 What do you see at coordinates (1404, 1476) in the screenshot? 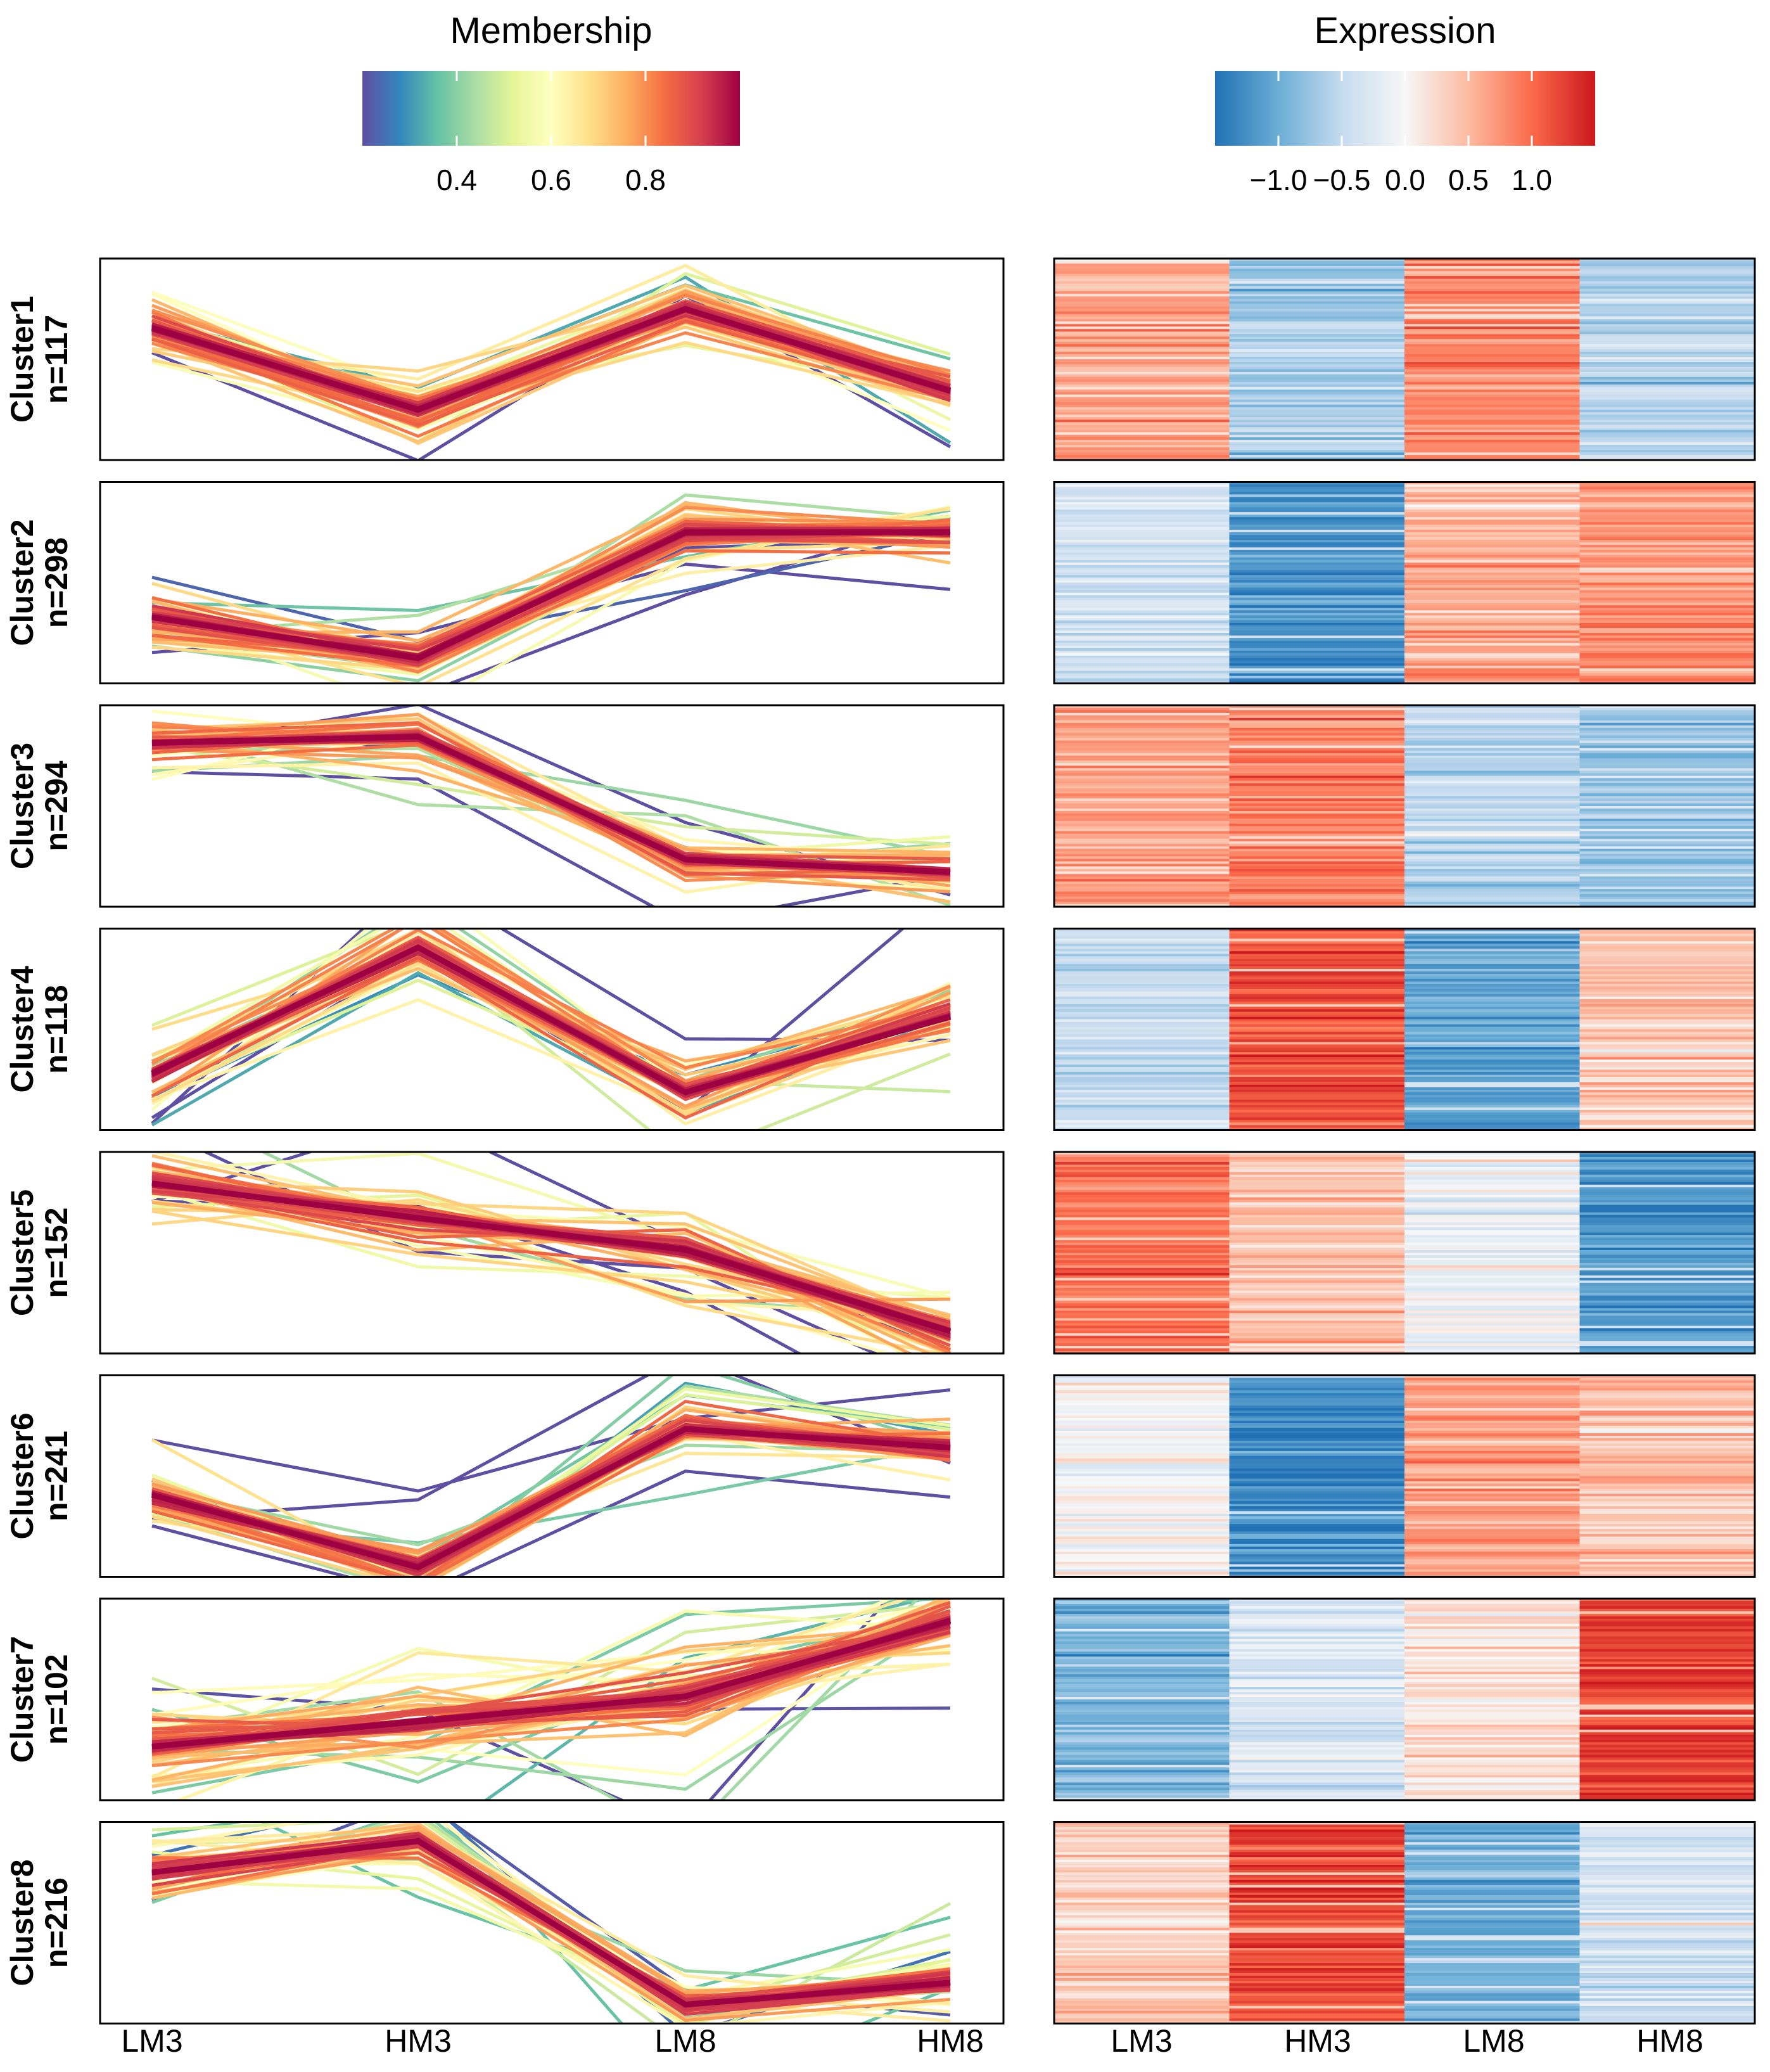
I see `heatmap-panel-frame` at bounding box center [1404, 1476].